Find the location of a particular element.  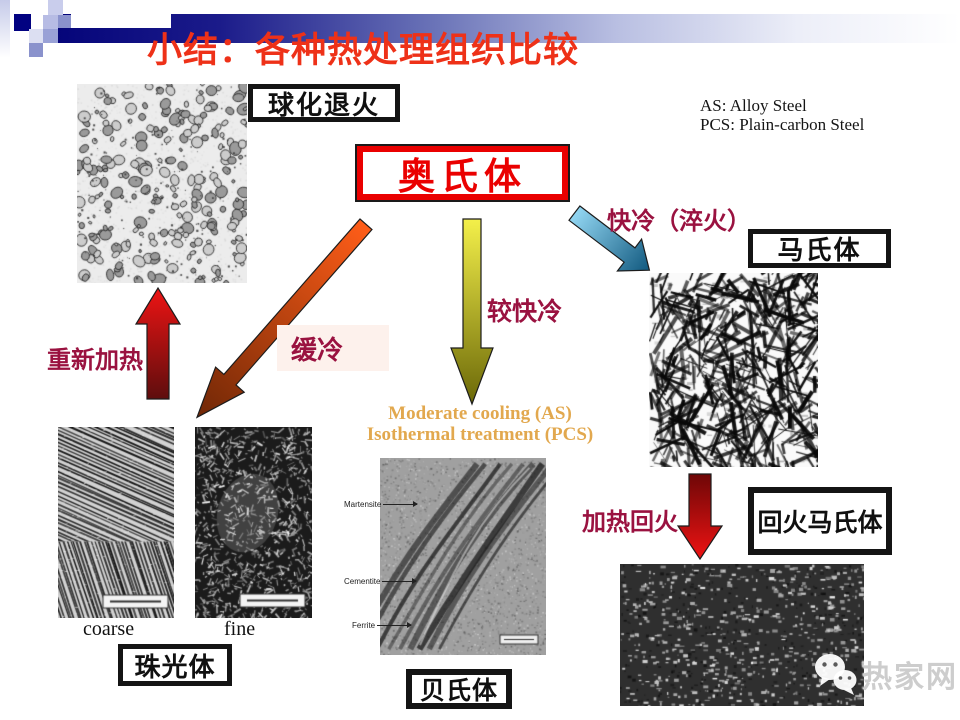

caption-coarse: coarse is located at coordinates (109, 629).